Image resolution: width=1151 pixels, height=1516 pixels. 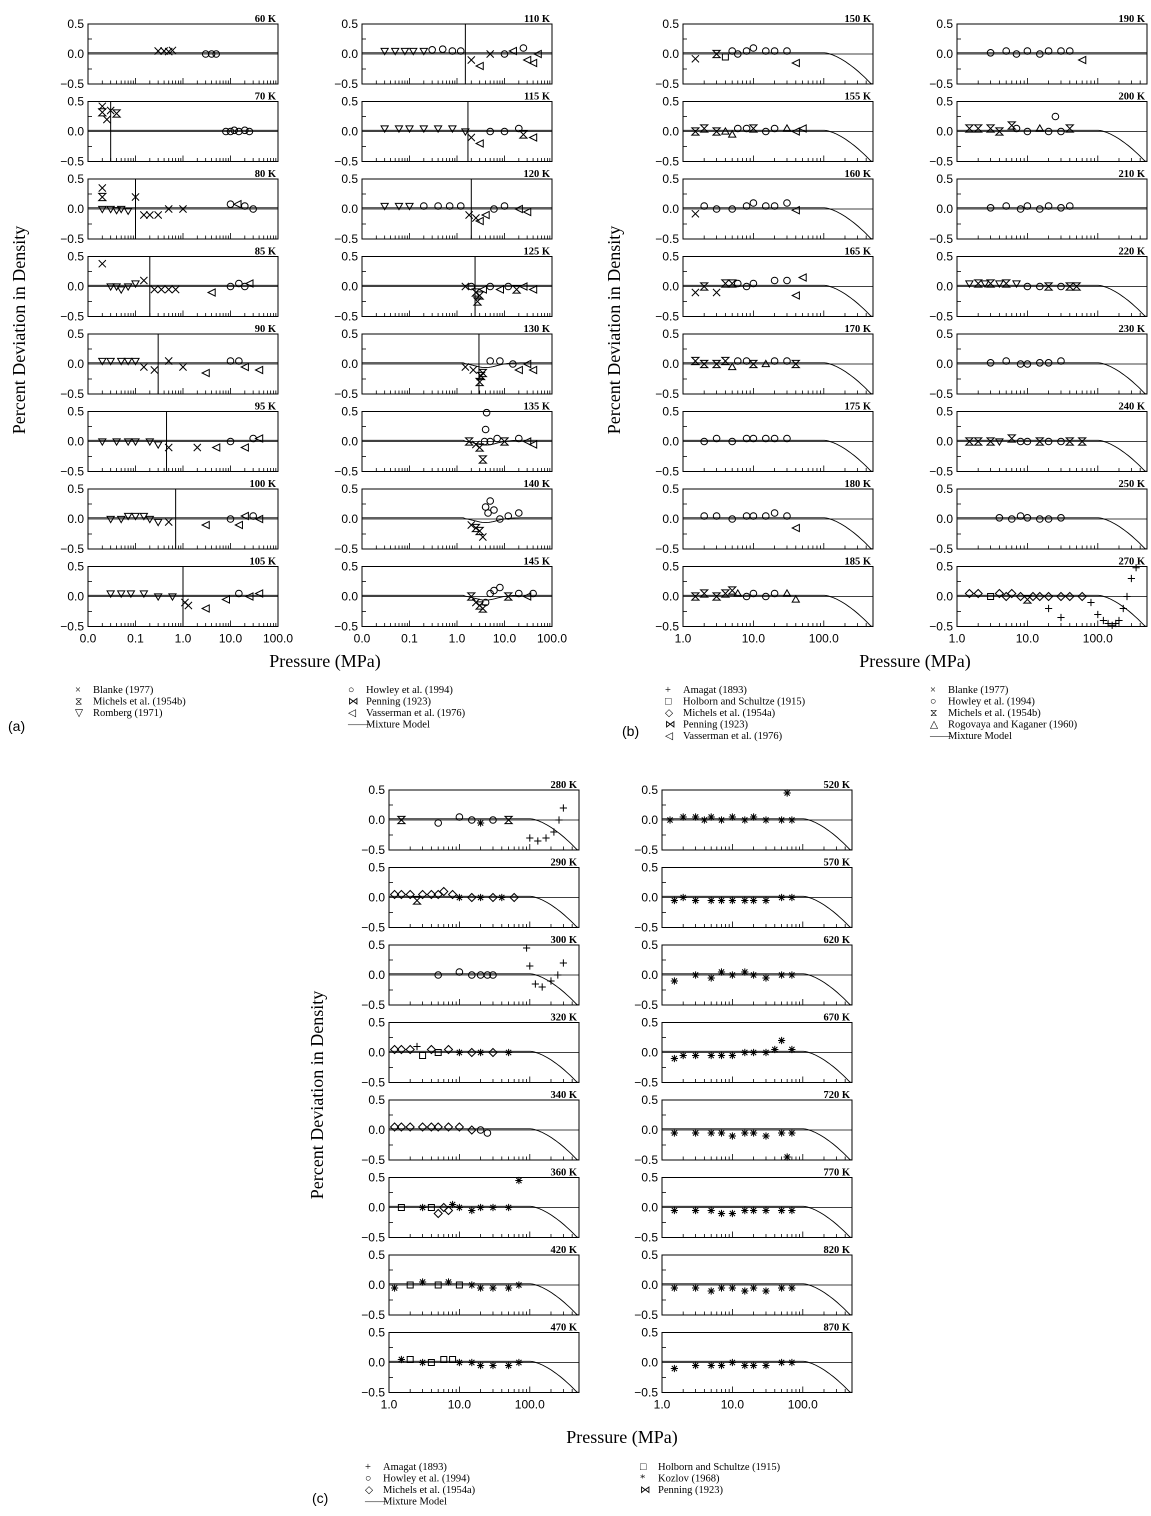 I want to click on mixture-model-curve, so click(x=1052, y=378).